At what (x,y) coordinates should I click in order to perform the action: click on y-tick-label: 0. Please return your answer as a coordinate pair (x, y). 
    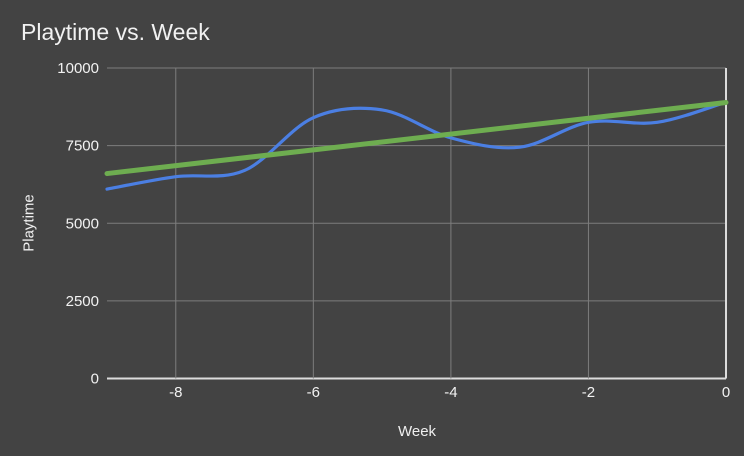
    Looking at the image, I should click on (95, 379).